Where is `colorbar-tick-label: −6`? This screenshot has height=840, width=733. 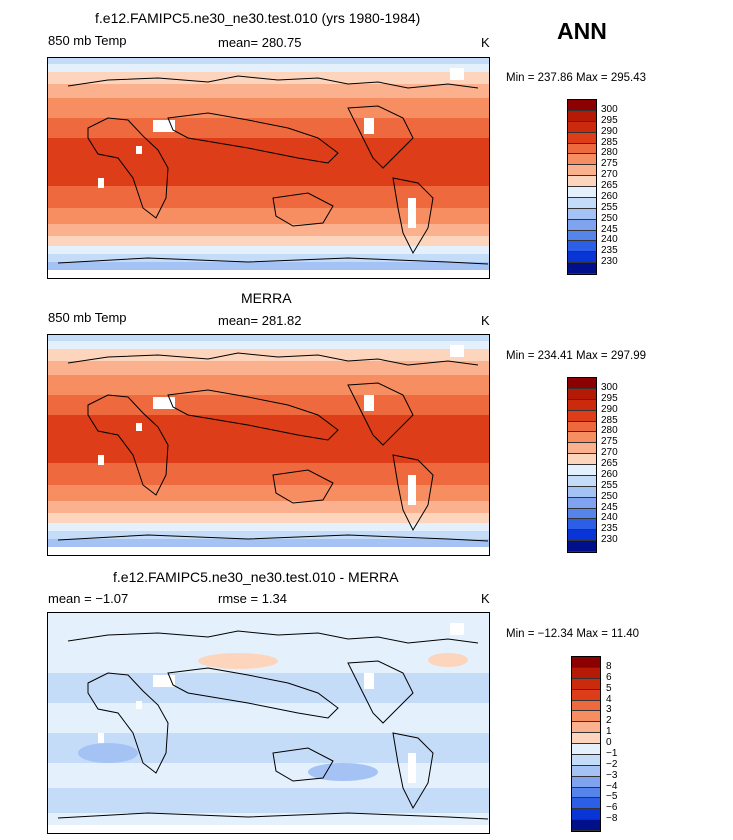
colorbar-tick-label: −6 is located at coordinates (612, 808).